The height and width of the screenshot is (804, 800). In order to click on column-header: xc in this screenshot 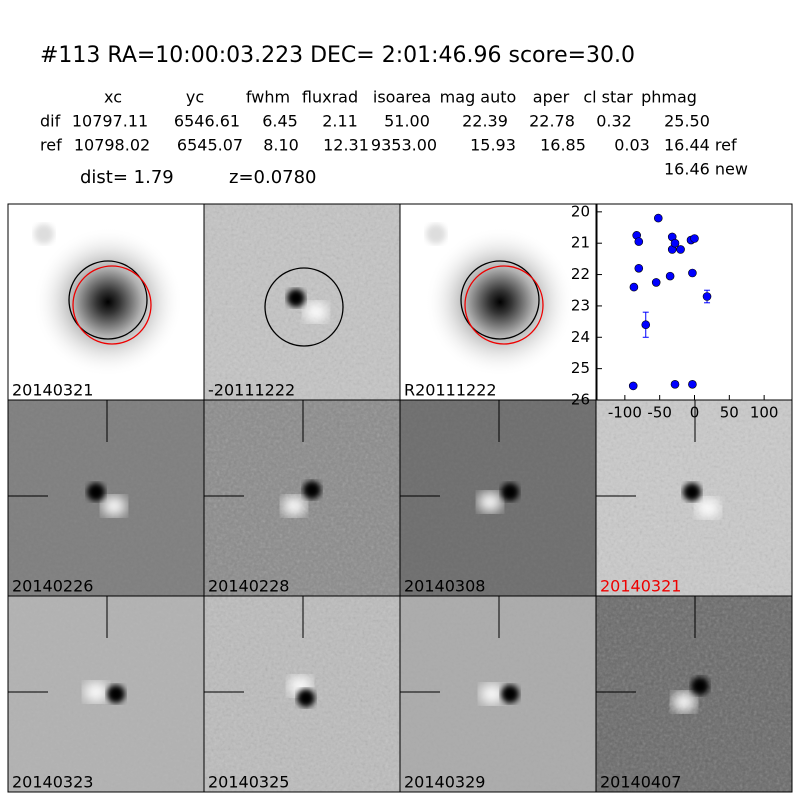, I will do `click(113, 97)`.